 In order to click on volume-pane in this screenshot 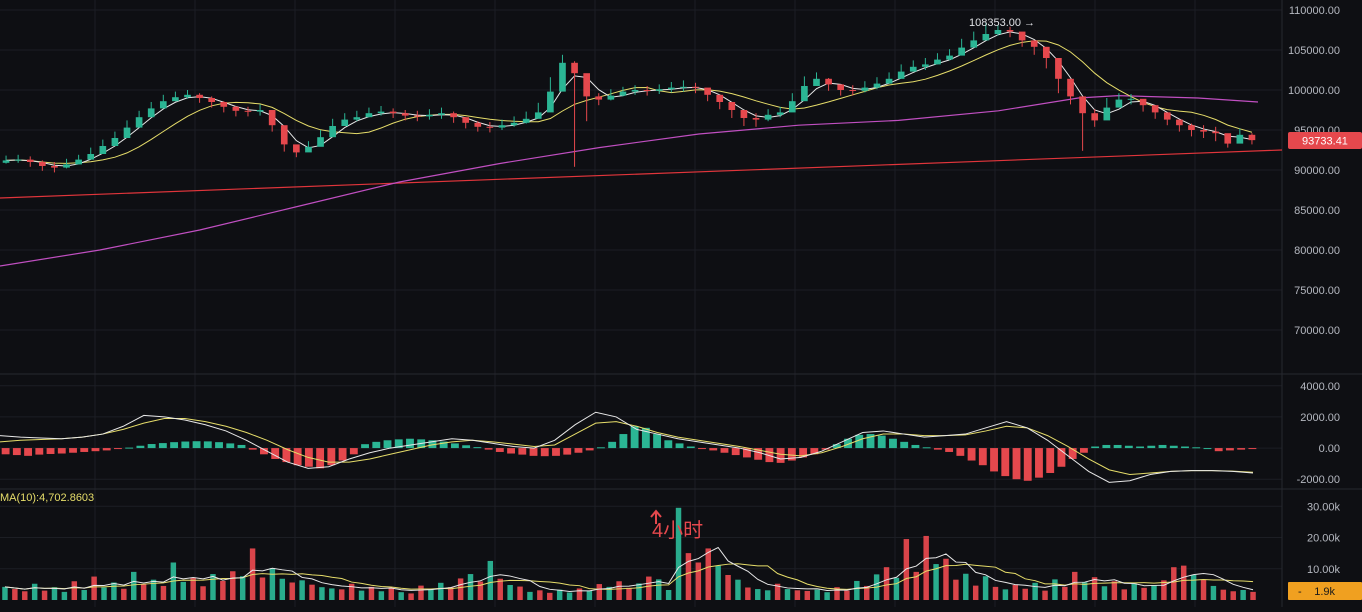, I will do `click(629, 553)`.